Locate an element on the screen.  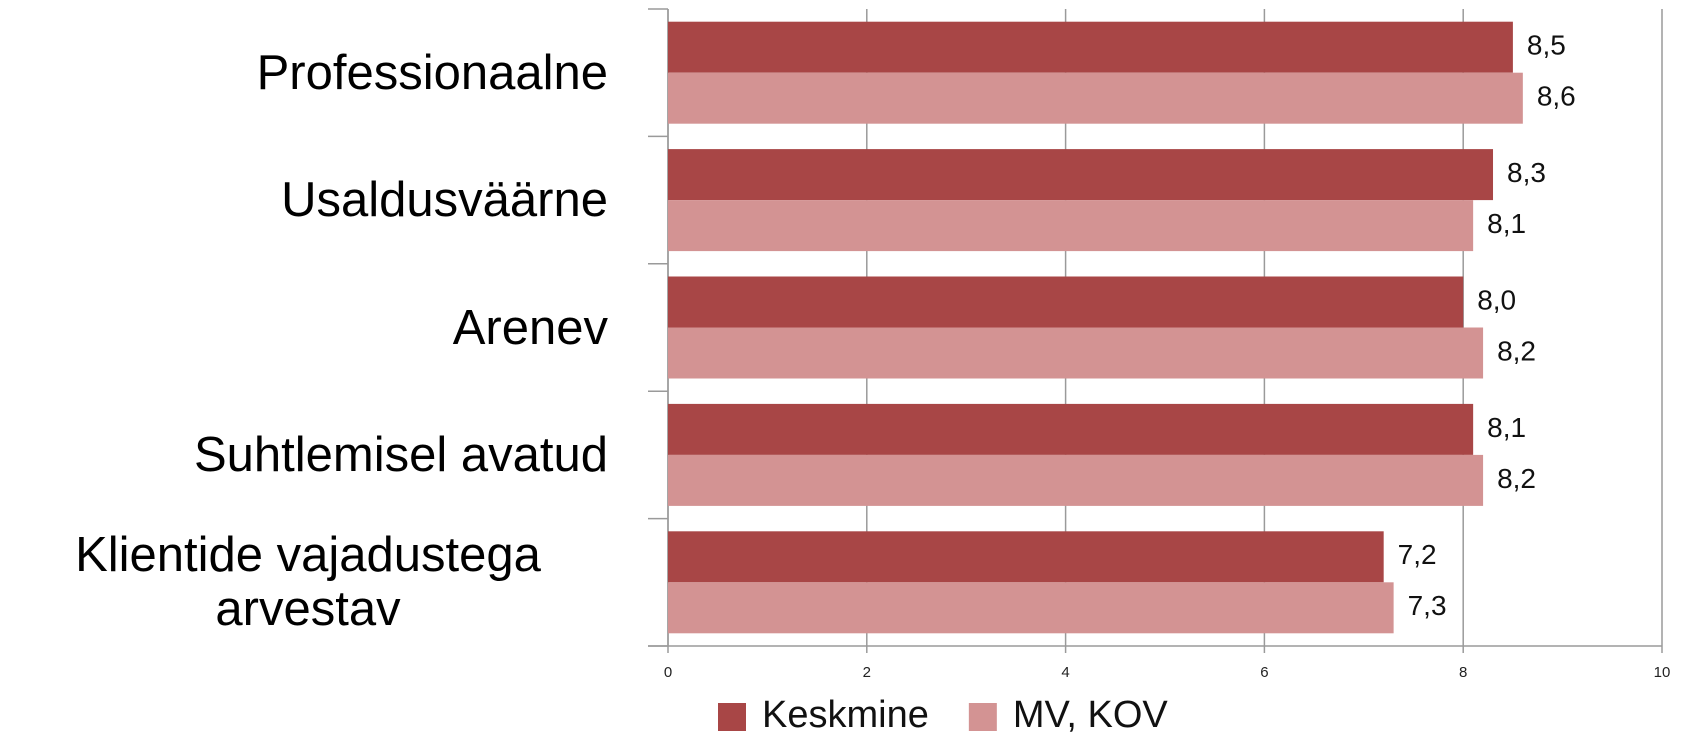
y-tick-label: Usaldusväärne is located at coordinates (444, 200).